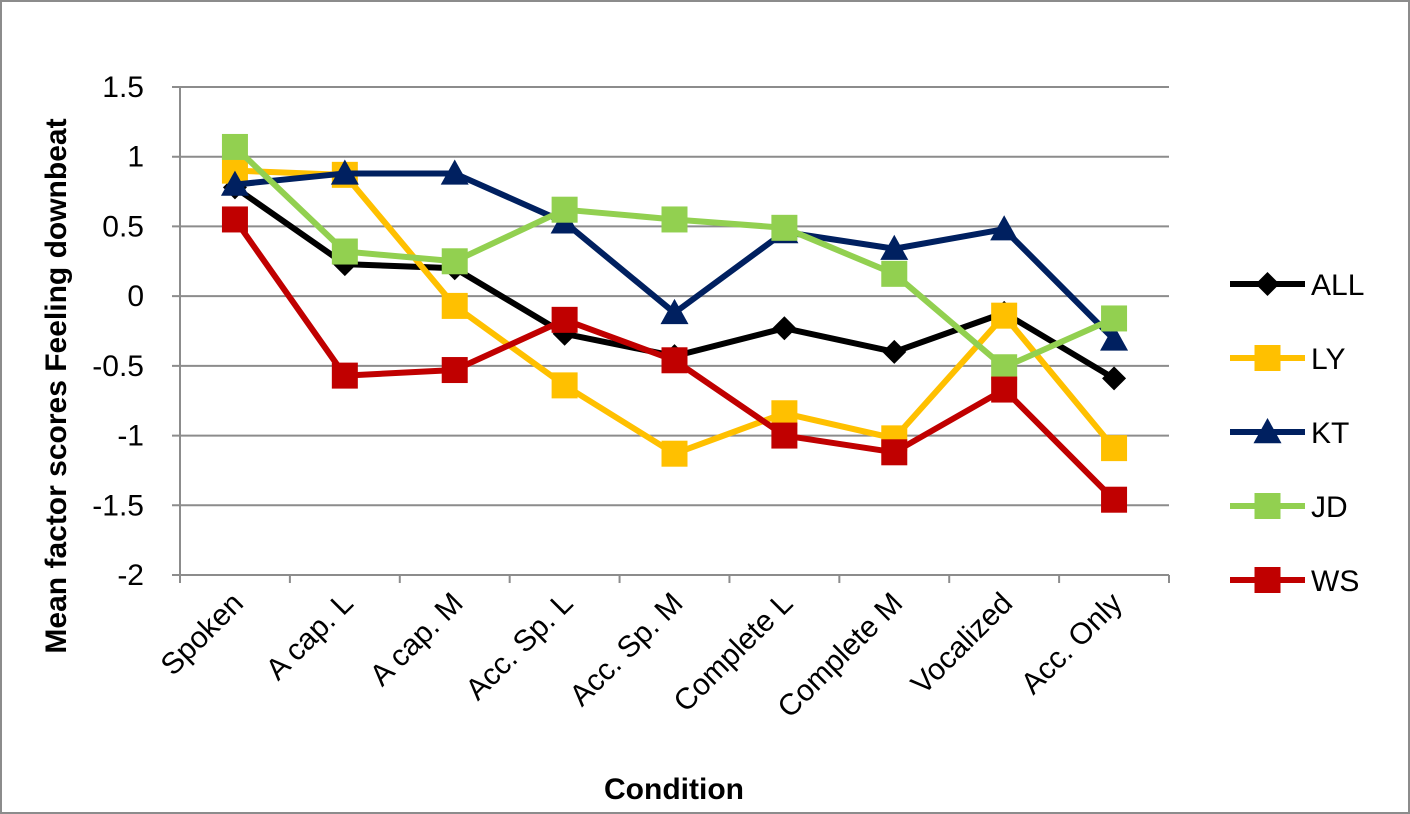  I want to click on y-tick-label: 0, so click(135, 296).